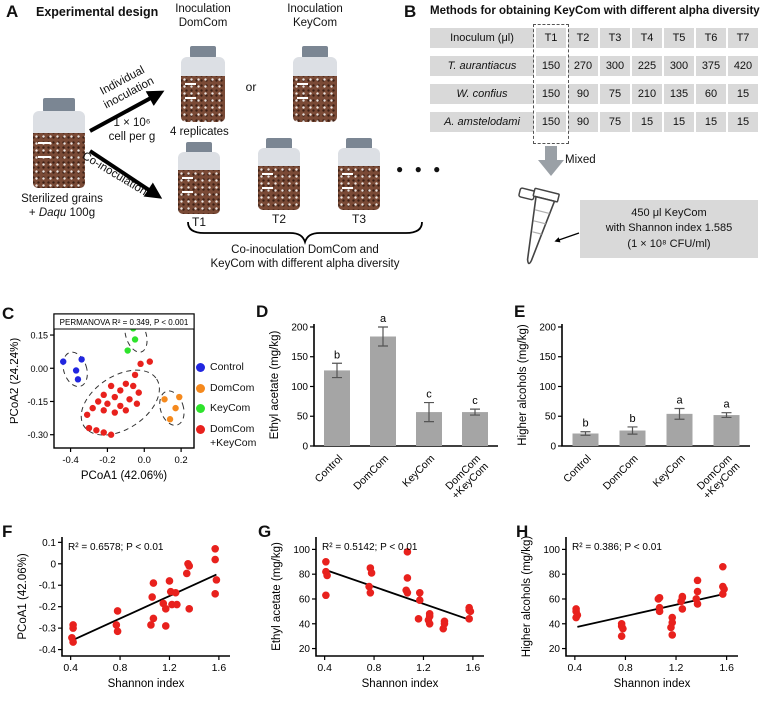 The width and height of the screenshot is (775, 701). What do you see at coordinates (329, 469) in the screenshot?
I see `x-category-label: Control` at bounding box center [329, 469].